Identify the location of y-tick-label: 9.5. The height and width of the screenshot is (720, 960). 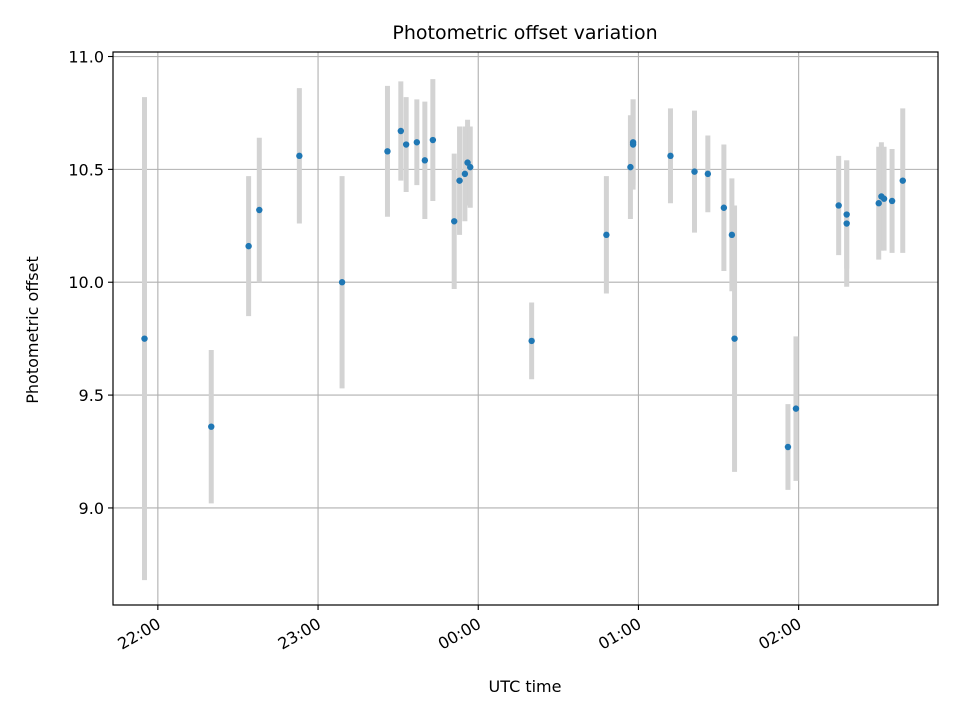
(91, 395).